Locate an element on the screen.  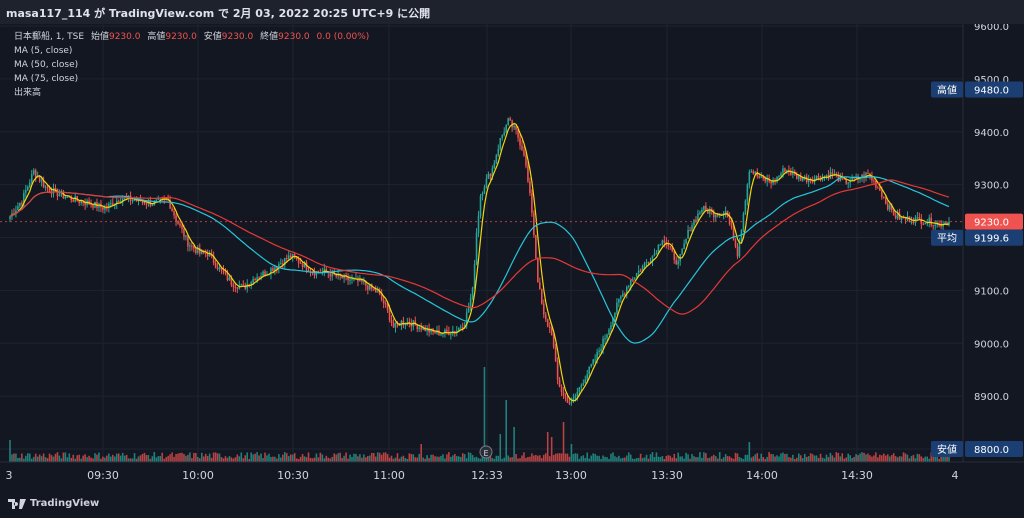
time-tick-label: 3 is located at coordinates (9, 475).